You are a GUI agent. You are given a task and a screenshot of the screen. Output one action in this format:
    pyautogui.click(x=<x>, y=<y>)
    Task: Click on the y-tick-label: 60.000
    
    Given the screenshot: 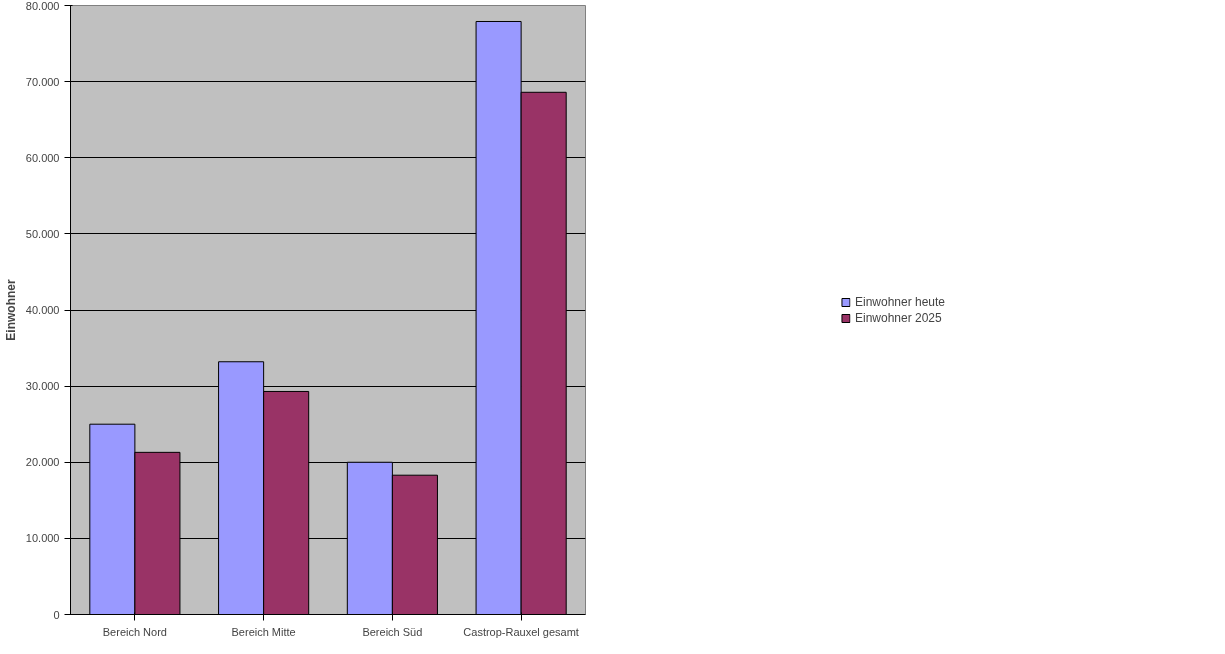 What is the action you would take?
    pyautogui.click(x=42, y=157)
    